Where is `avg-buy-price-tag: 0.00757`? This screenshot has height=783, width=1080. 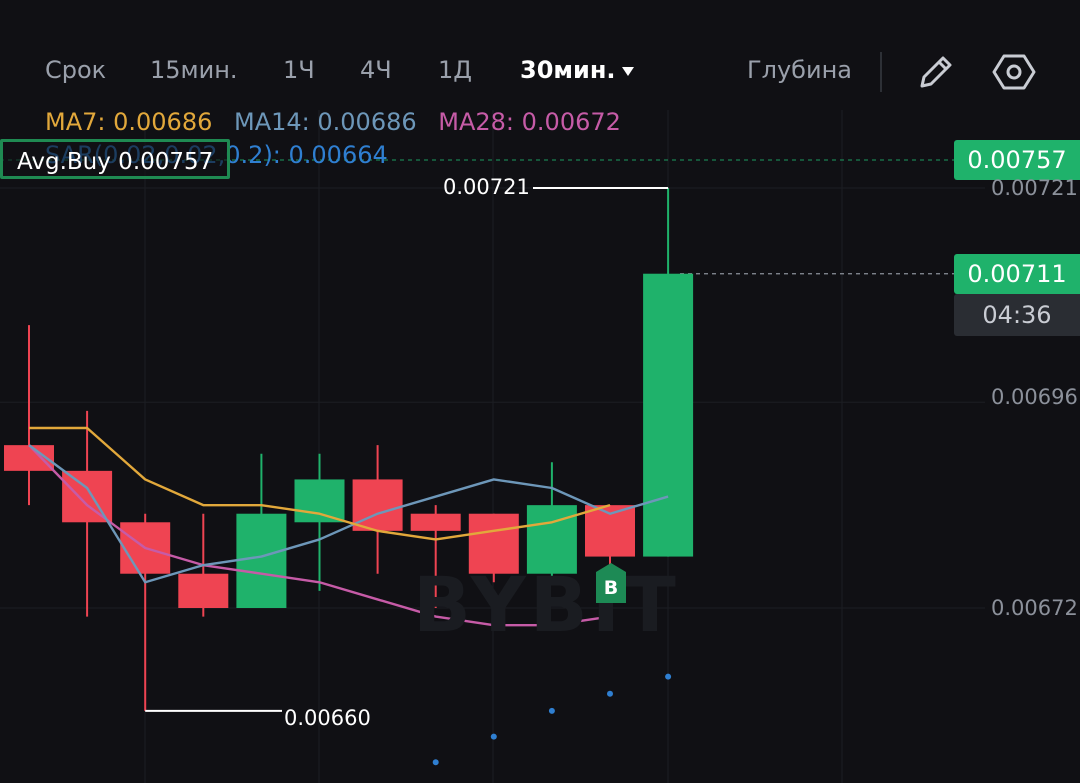 avg-buy-price-tag: 0.00757 is located at coordinates (1017, 160).